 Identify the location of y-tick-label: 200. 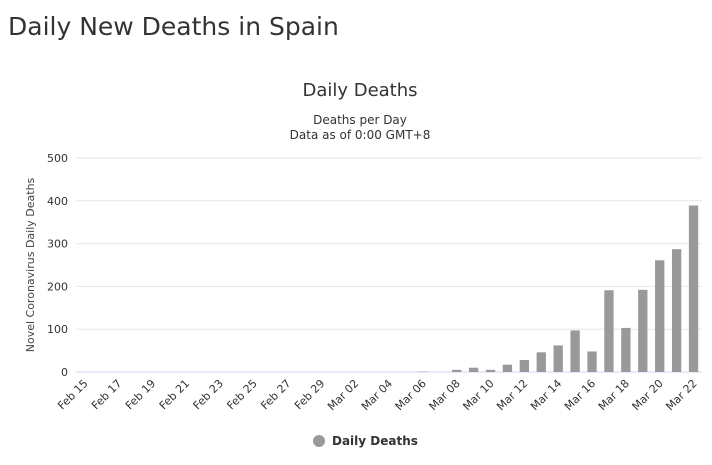
(57, 286).